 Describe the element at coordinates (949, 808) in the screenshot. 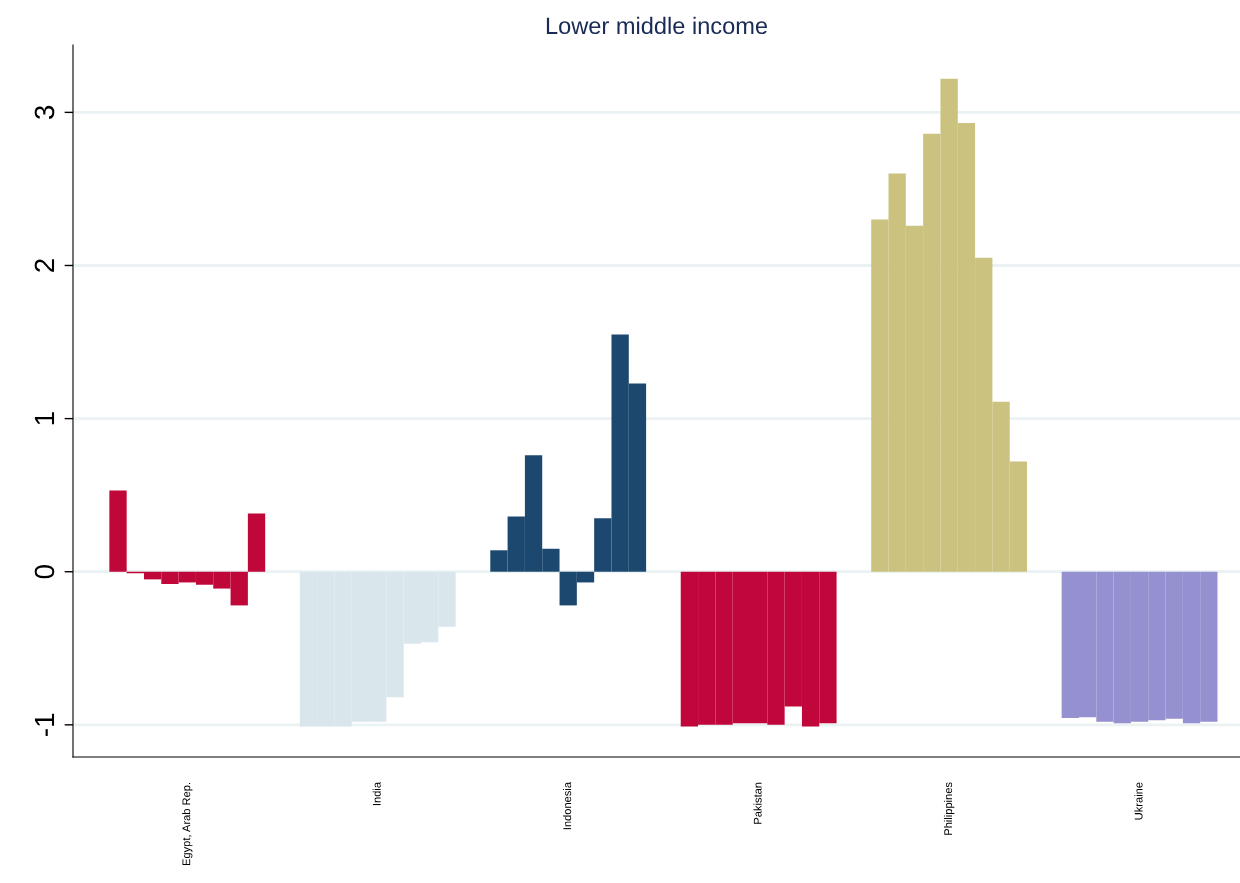

I see `x-tick-label: Philippines` at that location.